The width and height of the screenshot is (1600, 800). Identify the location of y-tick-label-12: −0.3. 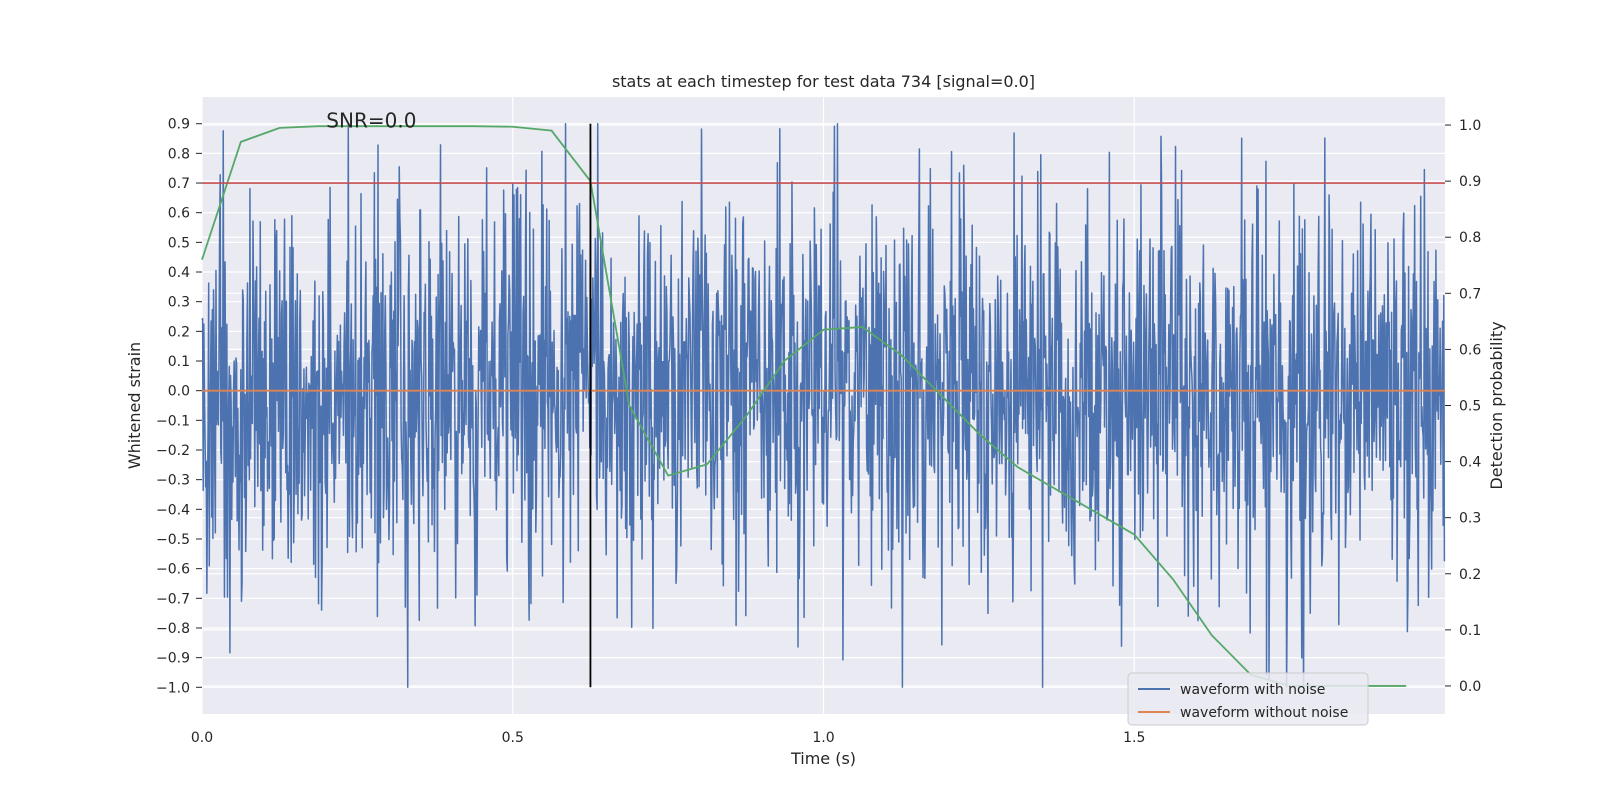
(173, 481).